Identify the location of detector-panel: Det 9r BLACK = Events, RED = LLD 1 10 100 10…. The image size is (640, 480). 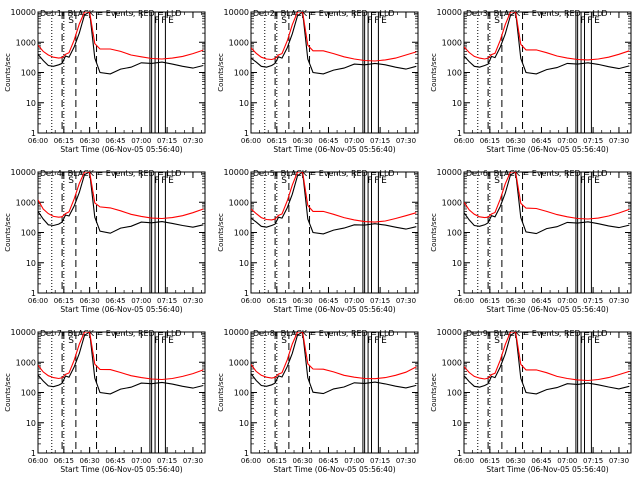
(531, 401).